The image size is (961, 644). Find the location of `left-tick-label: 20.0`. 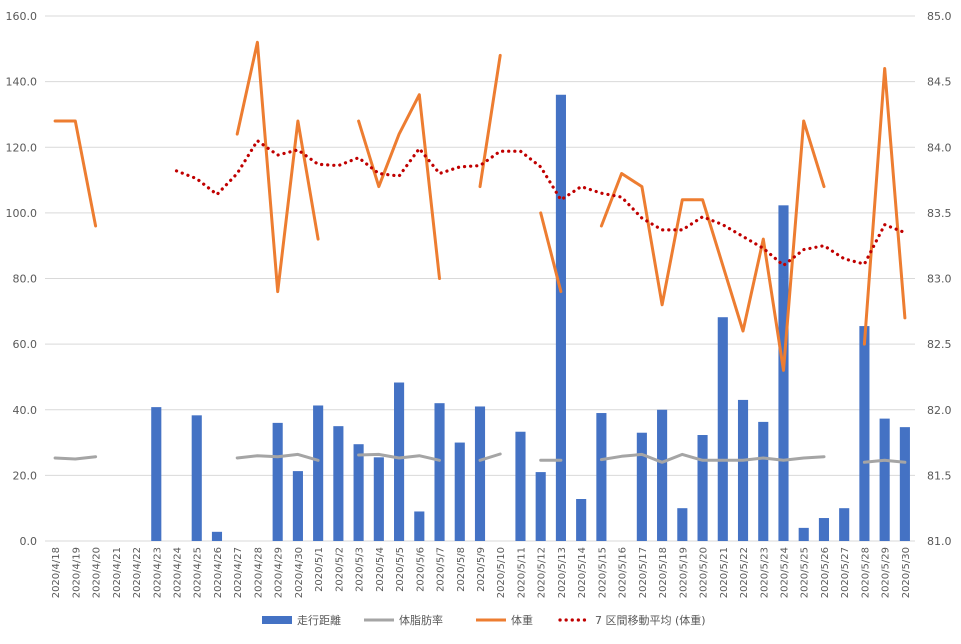

left-tick-label: 20.0 is located at coordinates (25, 475).